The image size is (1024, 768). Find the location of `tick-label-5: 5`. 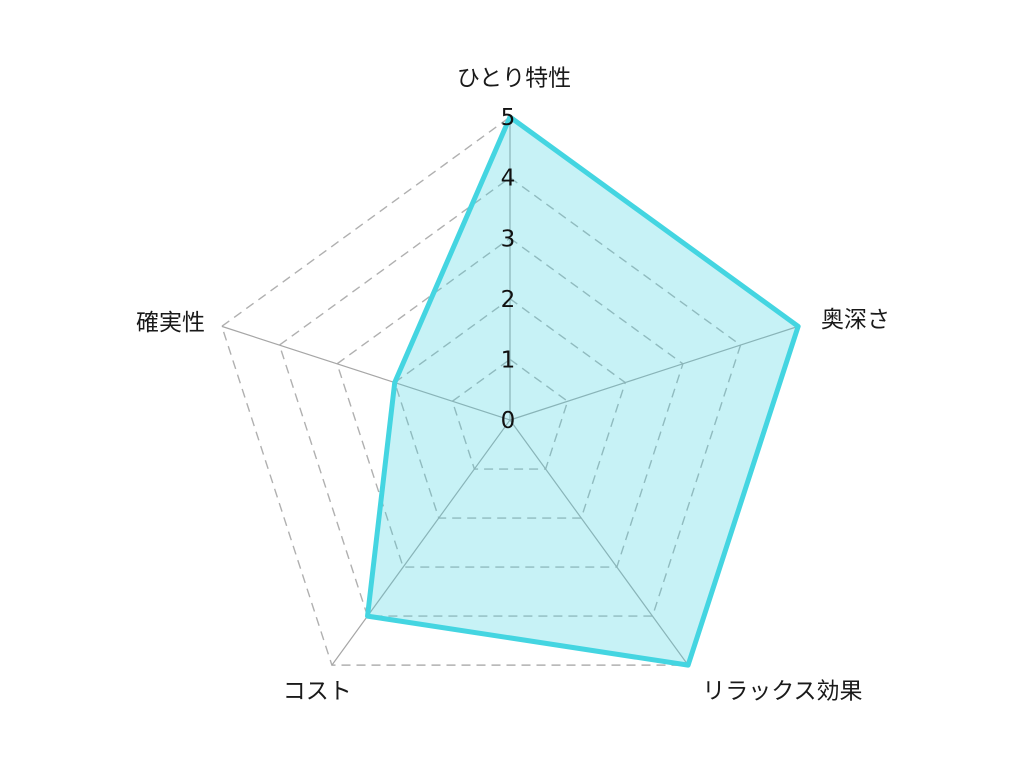

tick-label-5: 5 is located at coordinates (508, 118).